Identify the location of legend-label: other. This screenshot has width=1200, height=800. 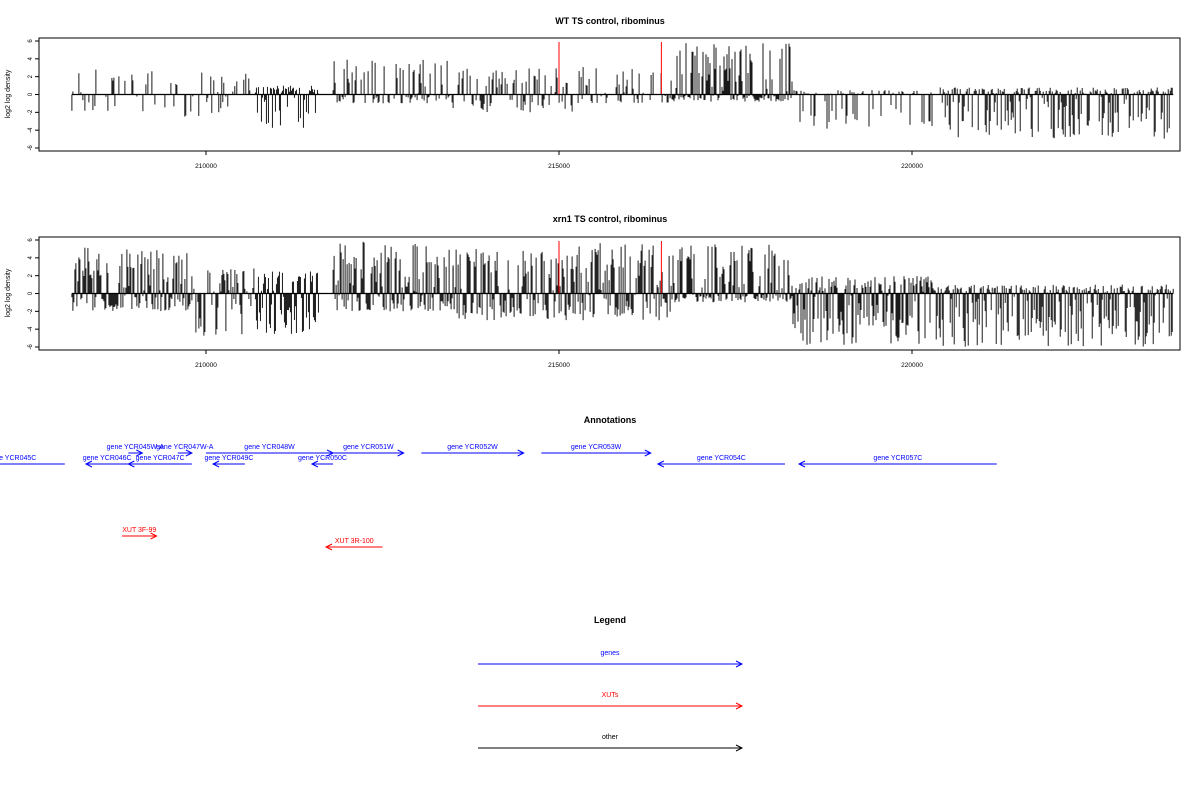
(610, 737).